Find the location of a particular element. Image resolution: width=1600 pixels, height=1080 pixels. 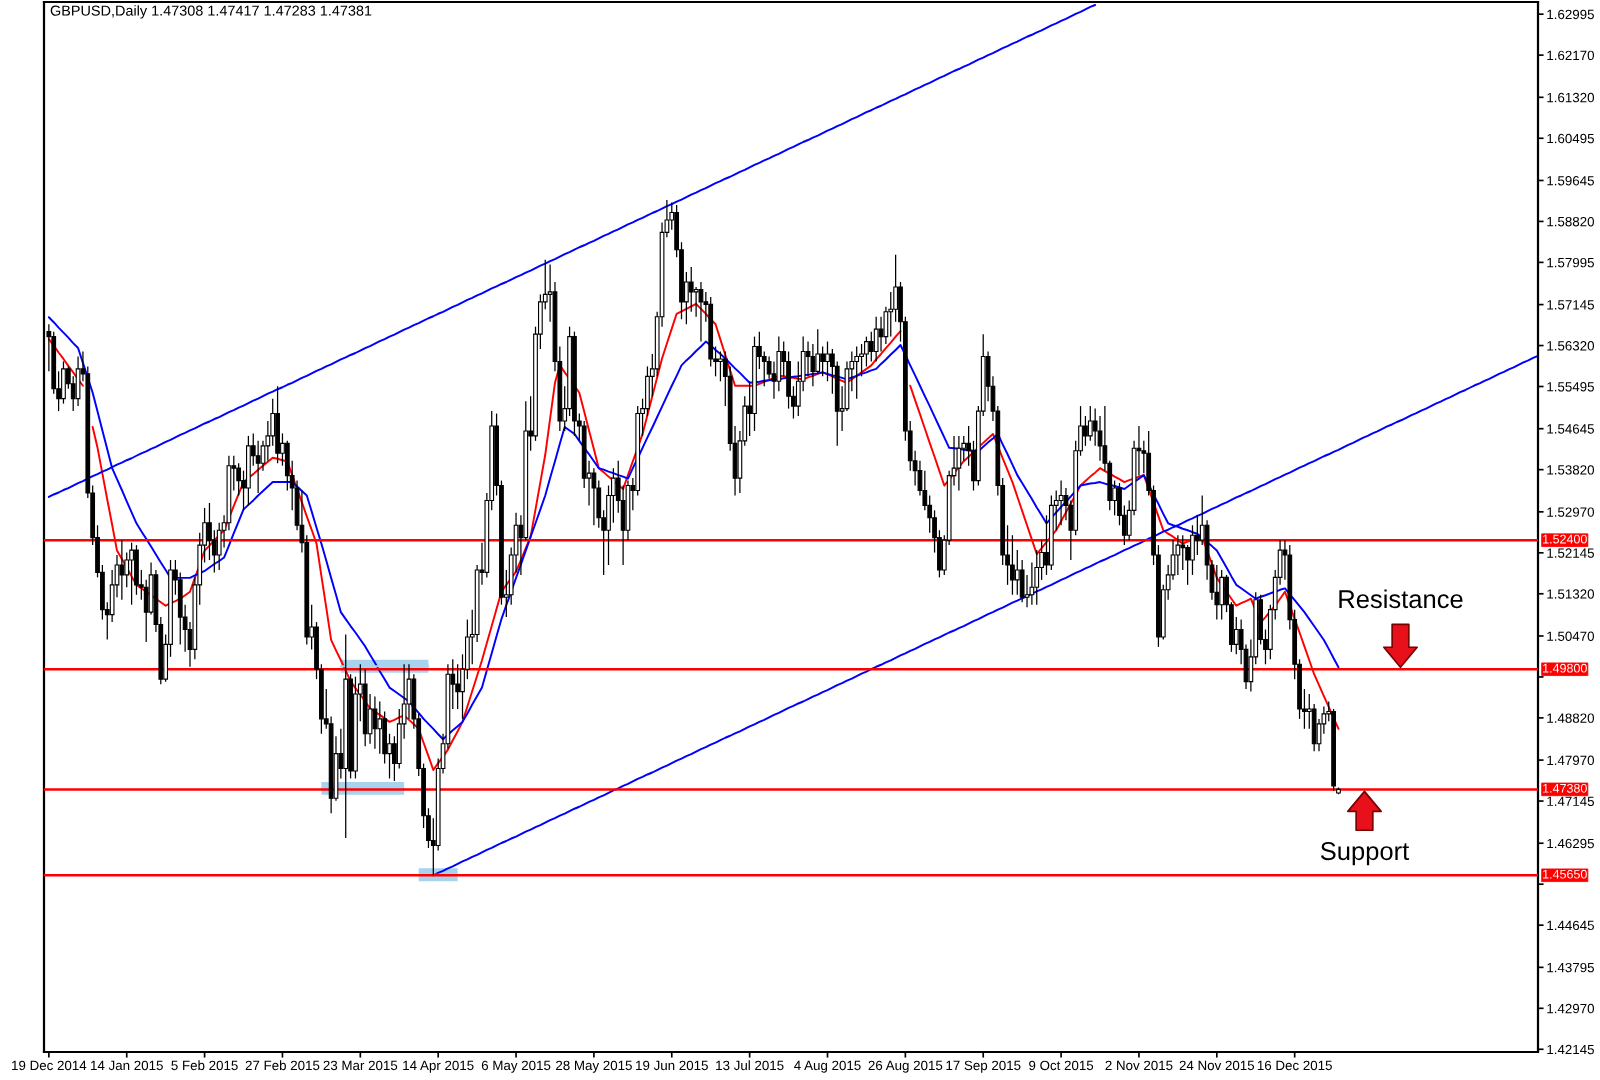

annotation: Resistance is located at coordinates (1401, 599).